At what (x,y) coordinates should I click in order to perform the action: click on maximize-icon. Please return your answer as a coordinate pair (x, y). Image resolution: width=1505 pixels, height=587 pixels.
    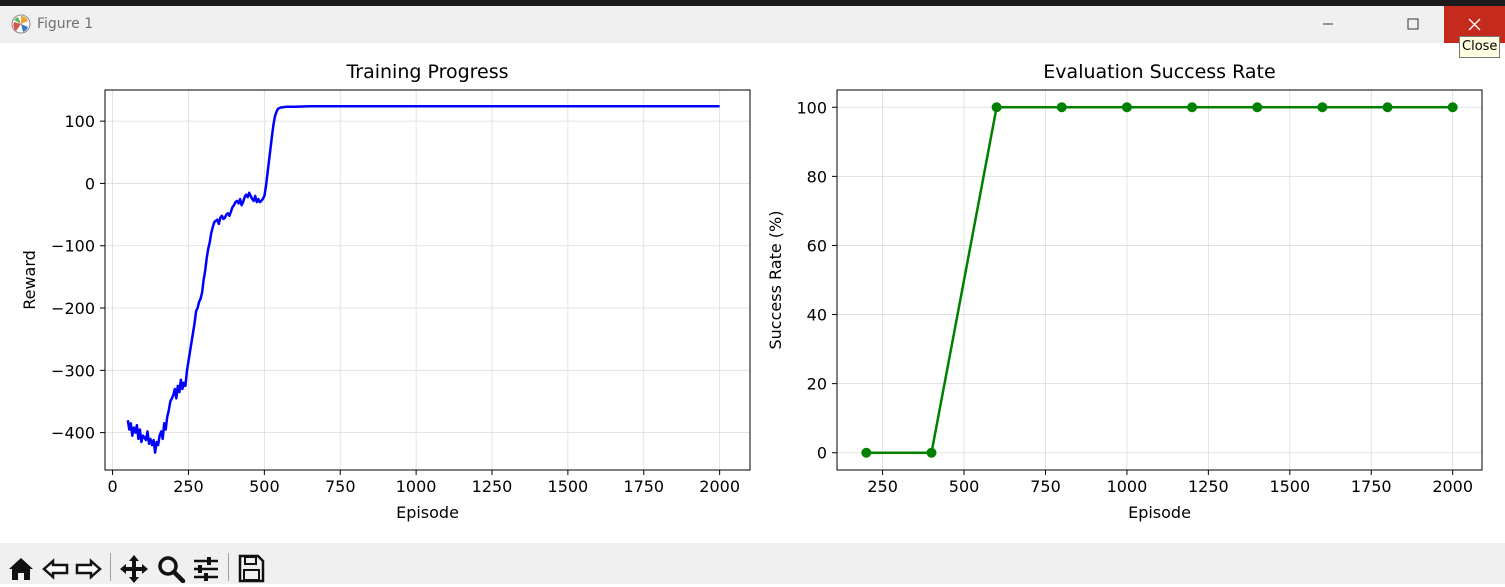
    Looking at the image, I should click on (1413, 24).